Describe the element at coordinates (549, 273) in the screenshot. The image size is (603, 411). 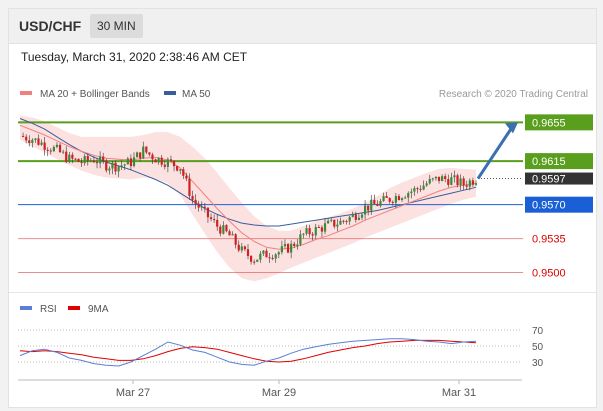
I see `minor-level-label: 0.9500` at that location.